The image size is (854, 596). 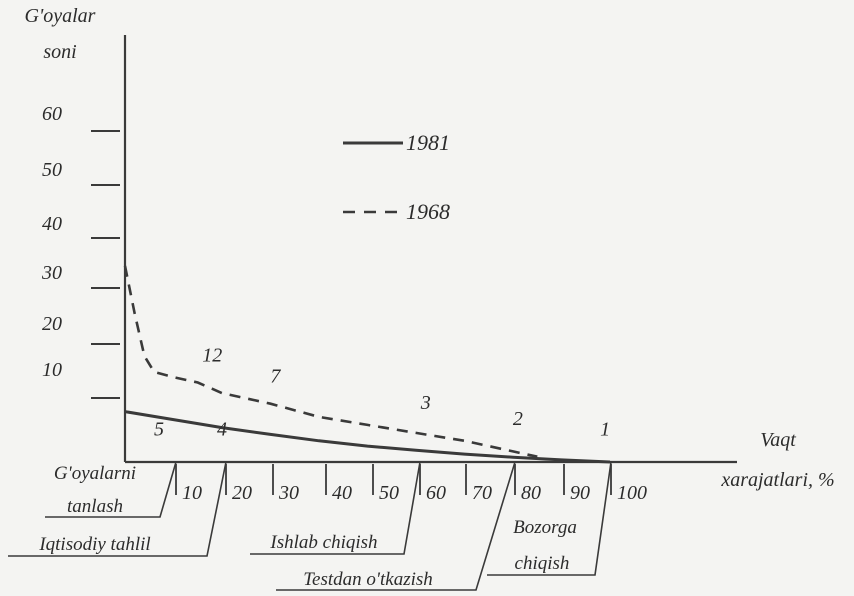 What do you see at coordinates (367, 437) in the screenshot?
I see `series-line-1981` at bounding box center [367, 437].